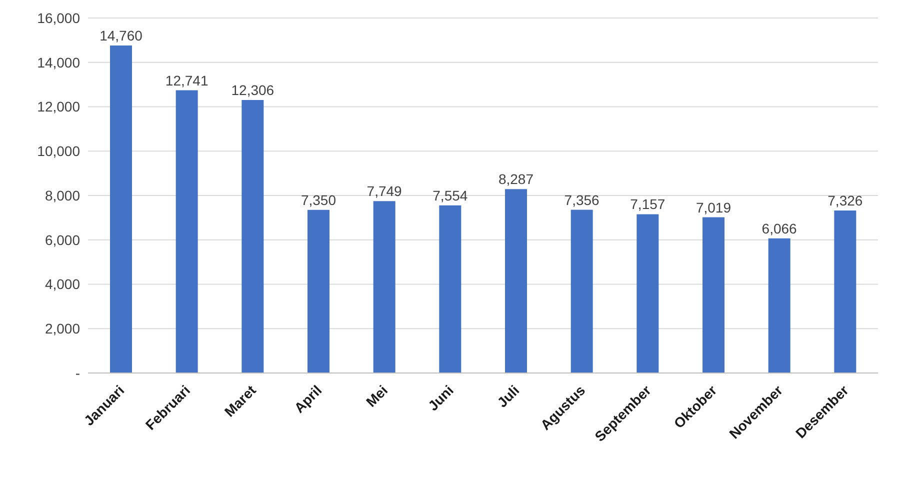 The image size is (910, 481). Describe the element at coordinates (186, 80) in the screenshot. I see `data-label: 12,741` at that location.